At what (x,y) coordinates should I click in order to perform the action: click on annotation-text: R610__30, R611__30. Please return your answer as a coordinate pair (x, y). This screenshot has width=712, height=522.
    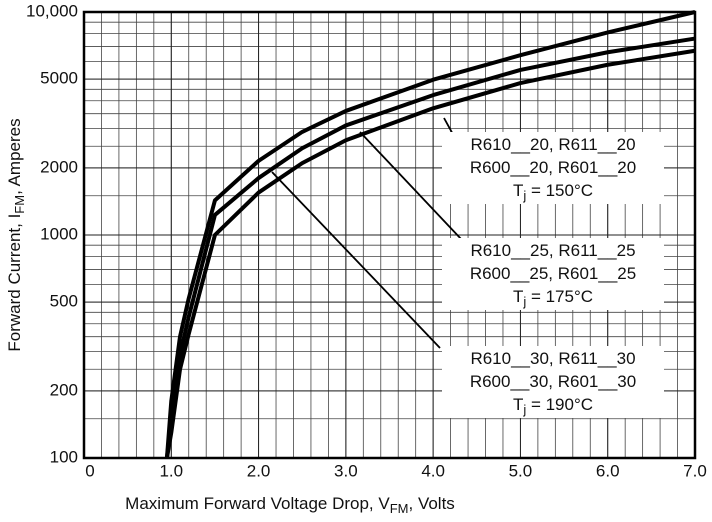
    Looking at the image, I should click on (552, 358).